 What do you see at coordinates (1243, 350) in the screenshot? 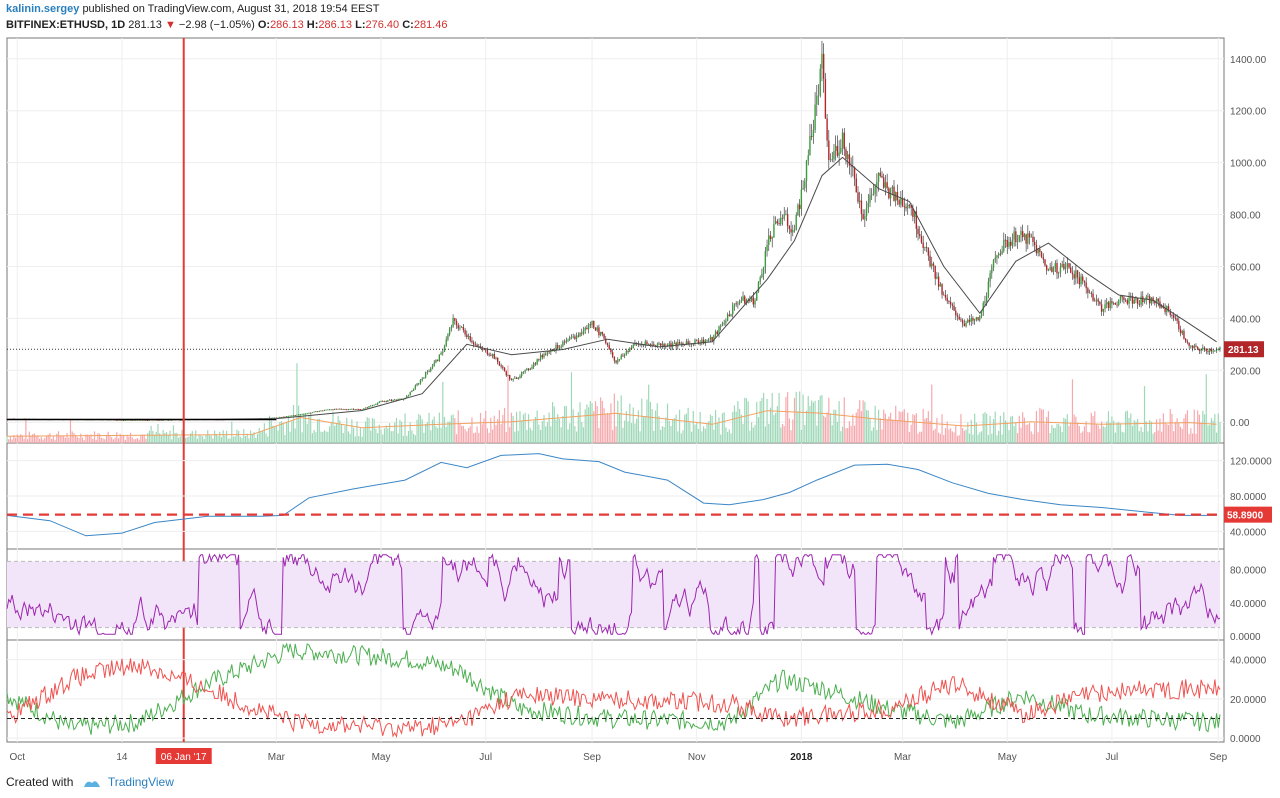
I see `price-label-text: 281.13` at bounding box center [1243, 350].